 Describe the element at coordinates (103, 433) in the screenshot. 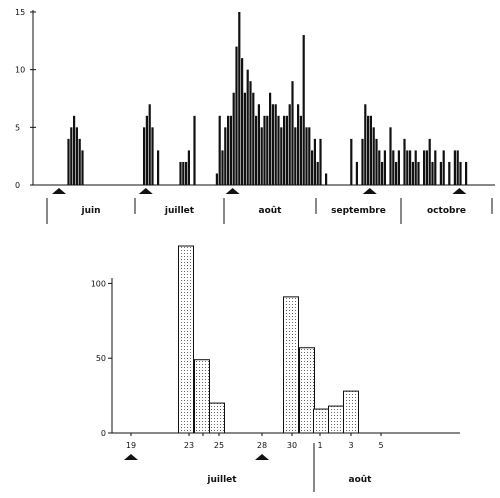

I see `bottom-y-tick-label: 0` at that location.